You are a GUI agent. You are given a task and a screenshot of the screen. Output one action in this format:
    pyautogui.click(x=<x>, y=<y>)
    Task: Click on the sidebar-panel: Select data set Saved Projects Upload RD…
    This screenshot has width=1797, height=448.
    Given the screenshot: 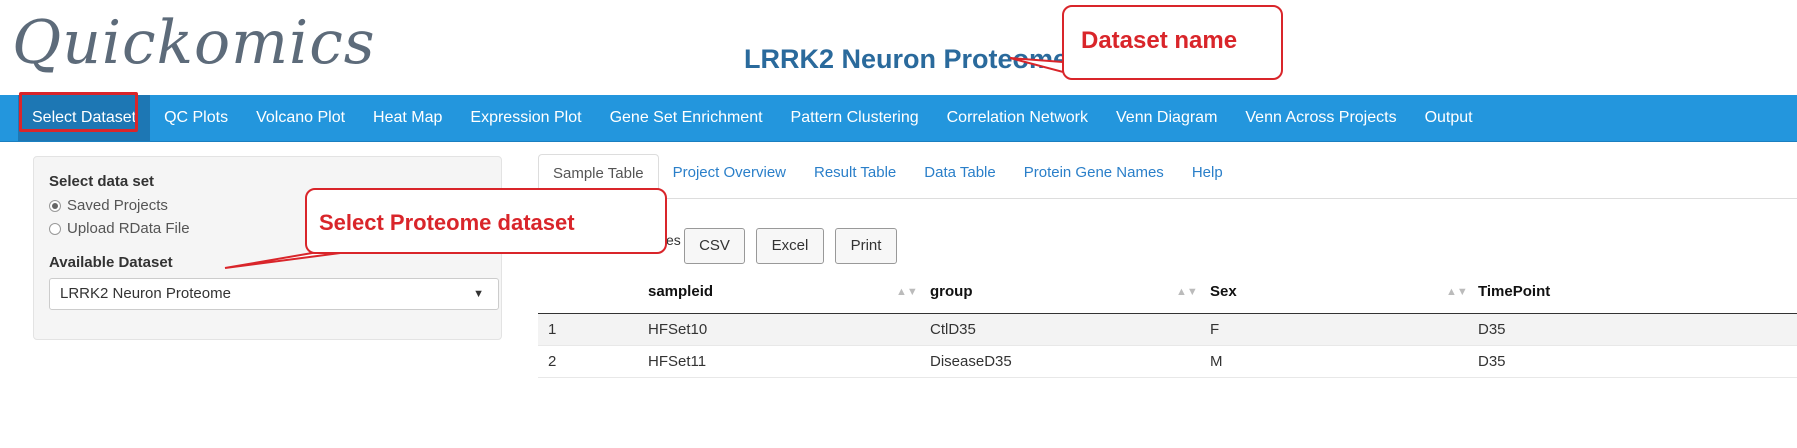 What is the action you would take?
    pyautogui.click(x=267, y=248)
    